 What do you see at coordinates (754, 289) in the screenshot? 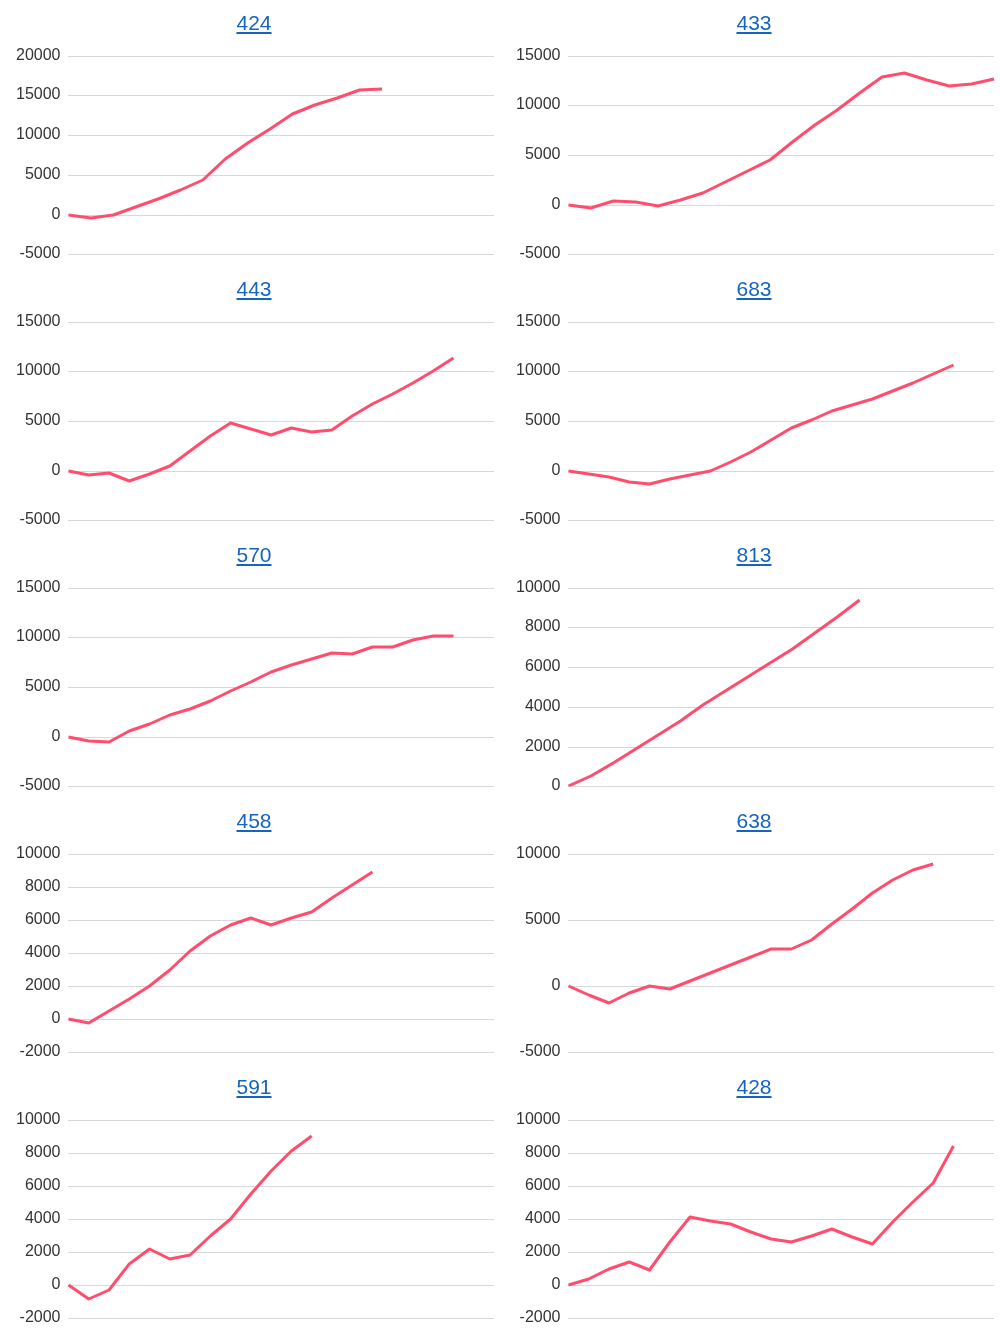
I see `chart-title: 683` at bounding box center [754, 289].